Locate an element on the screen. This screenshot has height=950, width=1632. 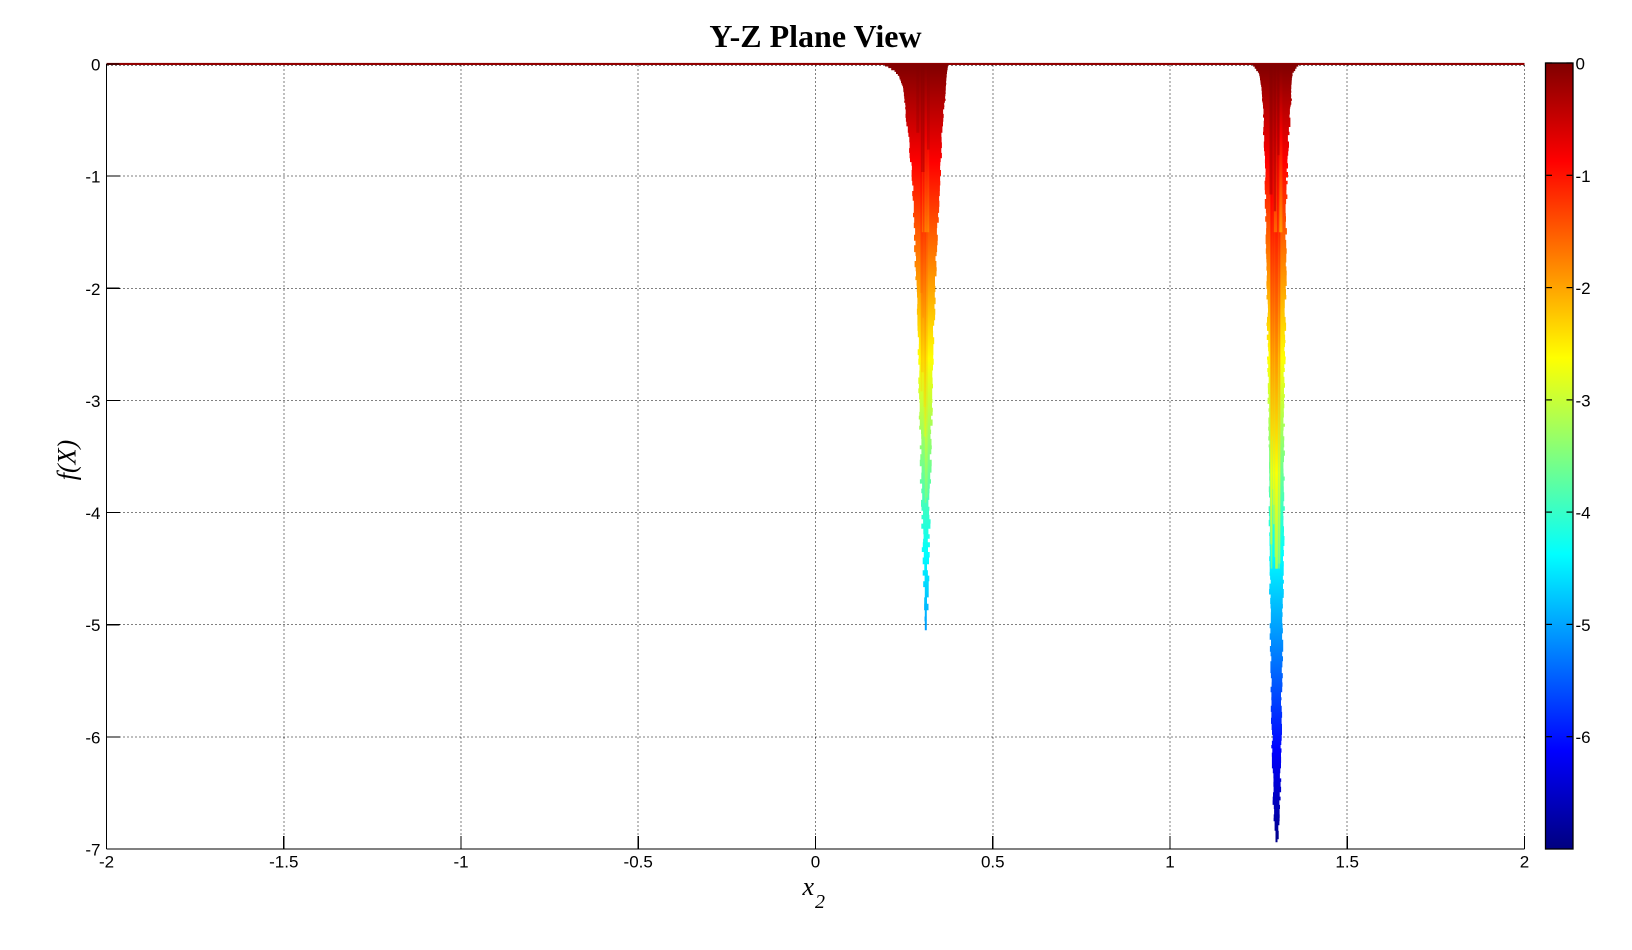
svg-text: -0.5 is located at coordinates (638, 862).